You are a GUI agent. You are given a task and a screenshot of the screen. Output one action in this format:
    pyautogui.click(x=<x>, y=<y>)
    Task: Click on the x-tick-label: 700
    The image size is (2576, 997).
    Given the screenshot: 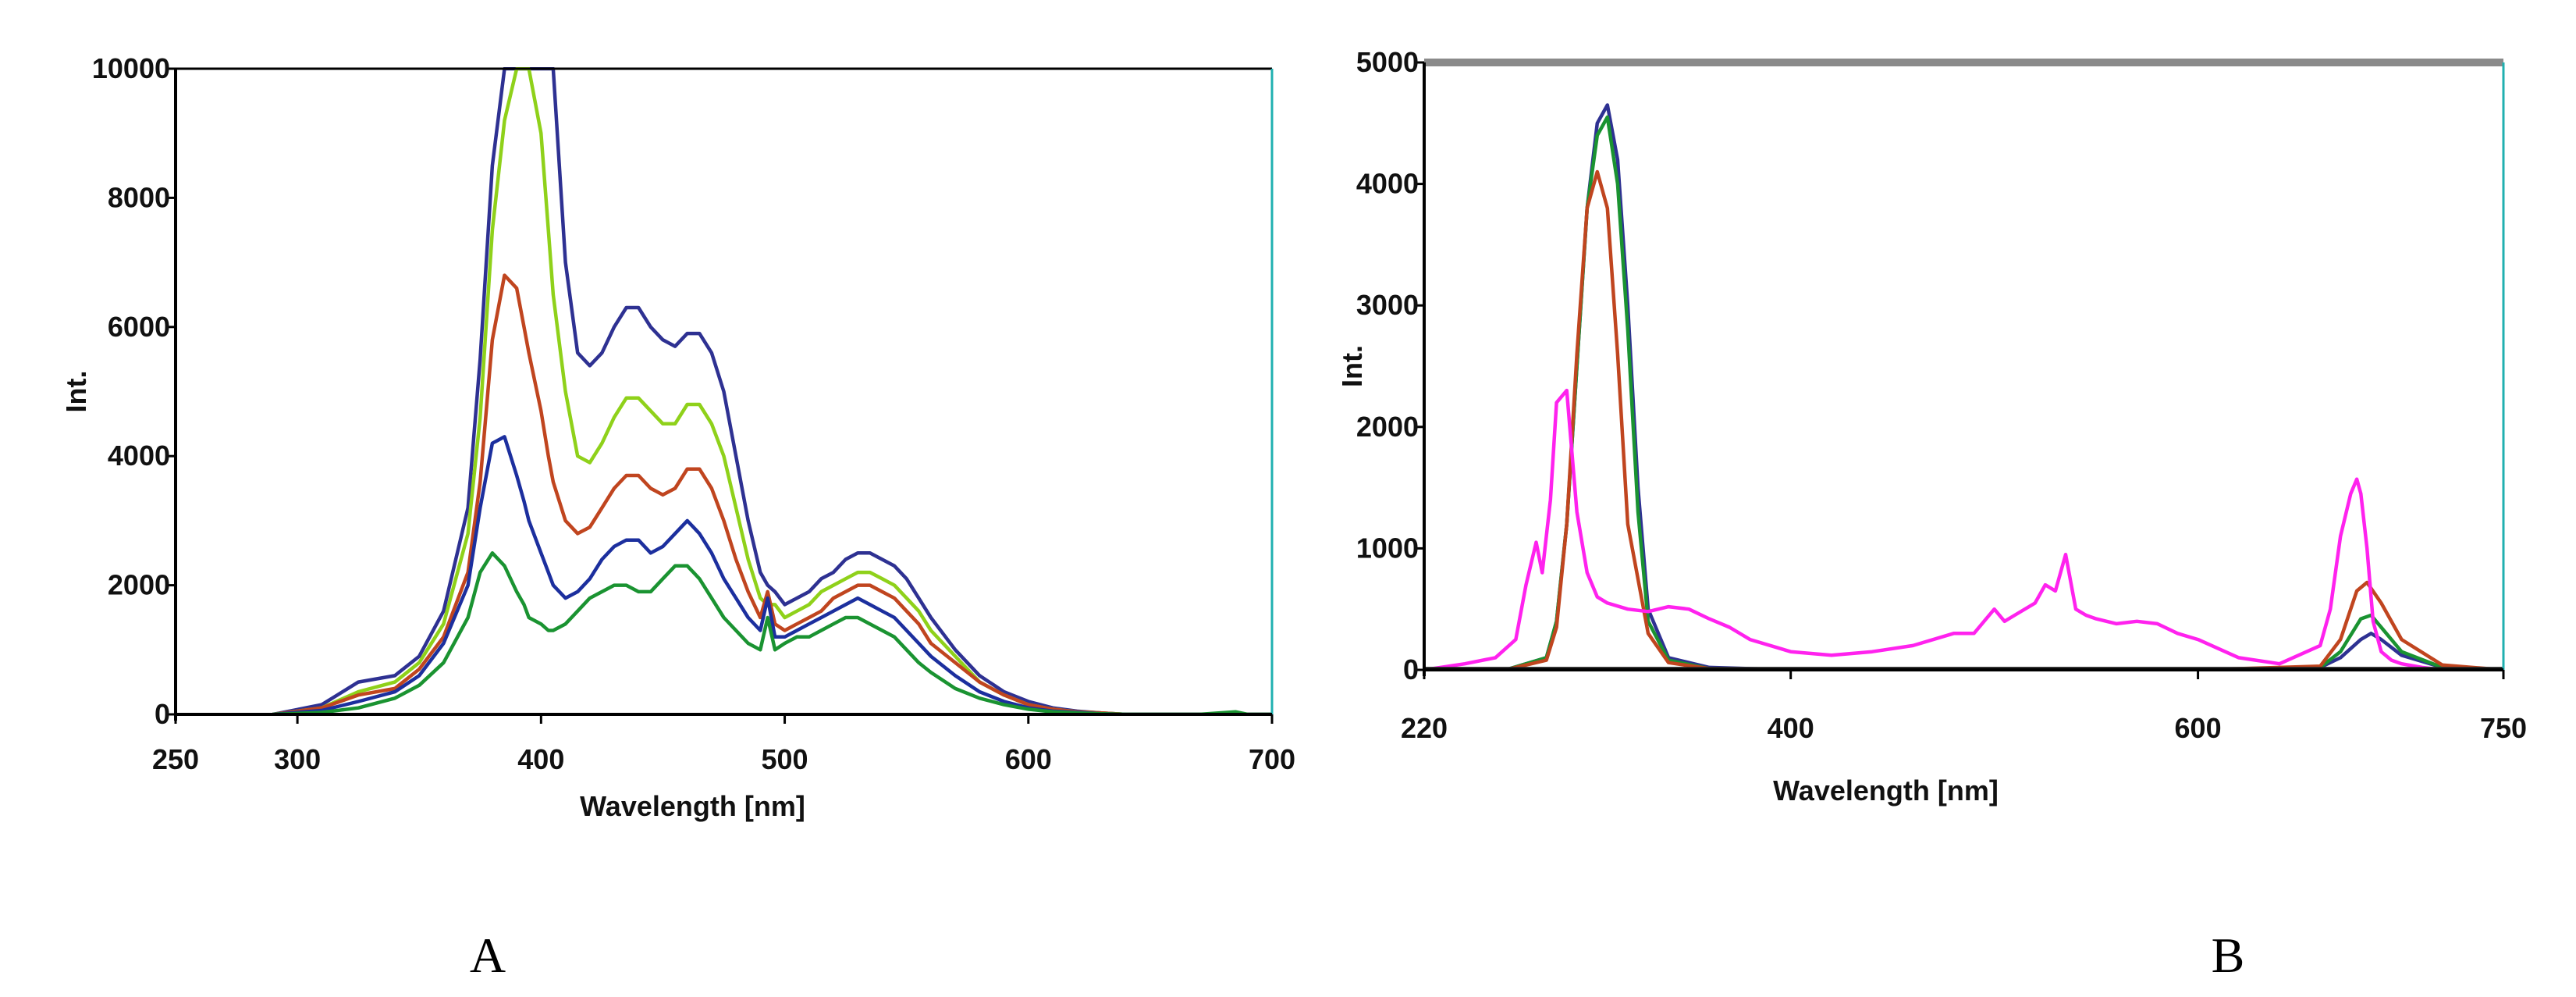 What is the action you would take?
    pyautogui.click(x=1272, y=759)
    